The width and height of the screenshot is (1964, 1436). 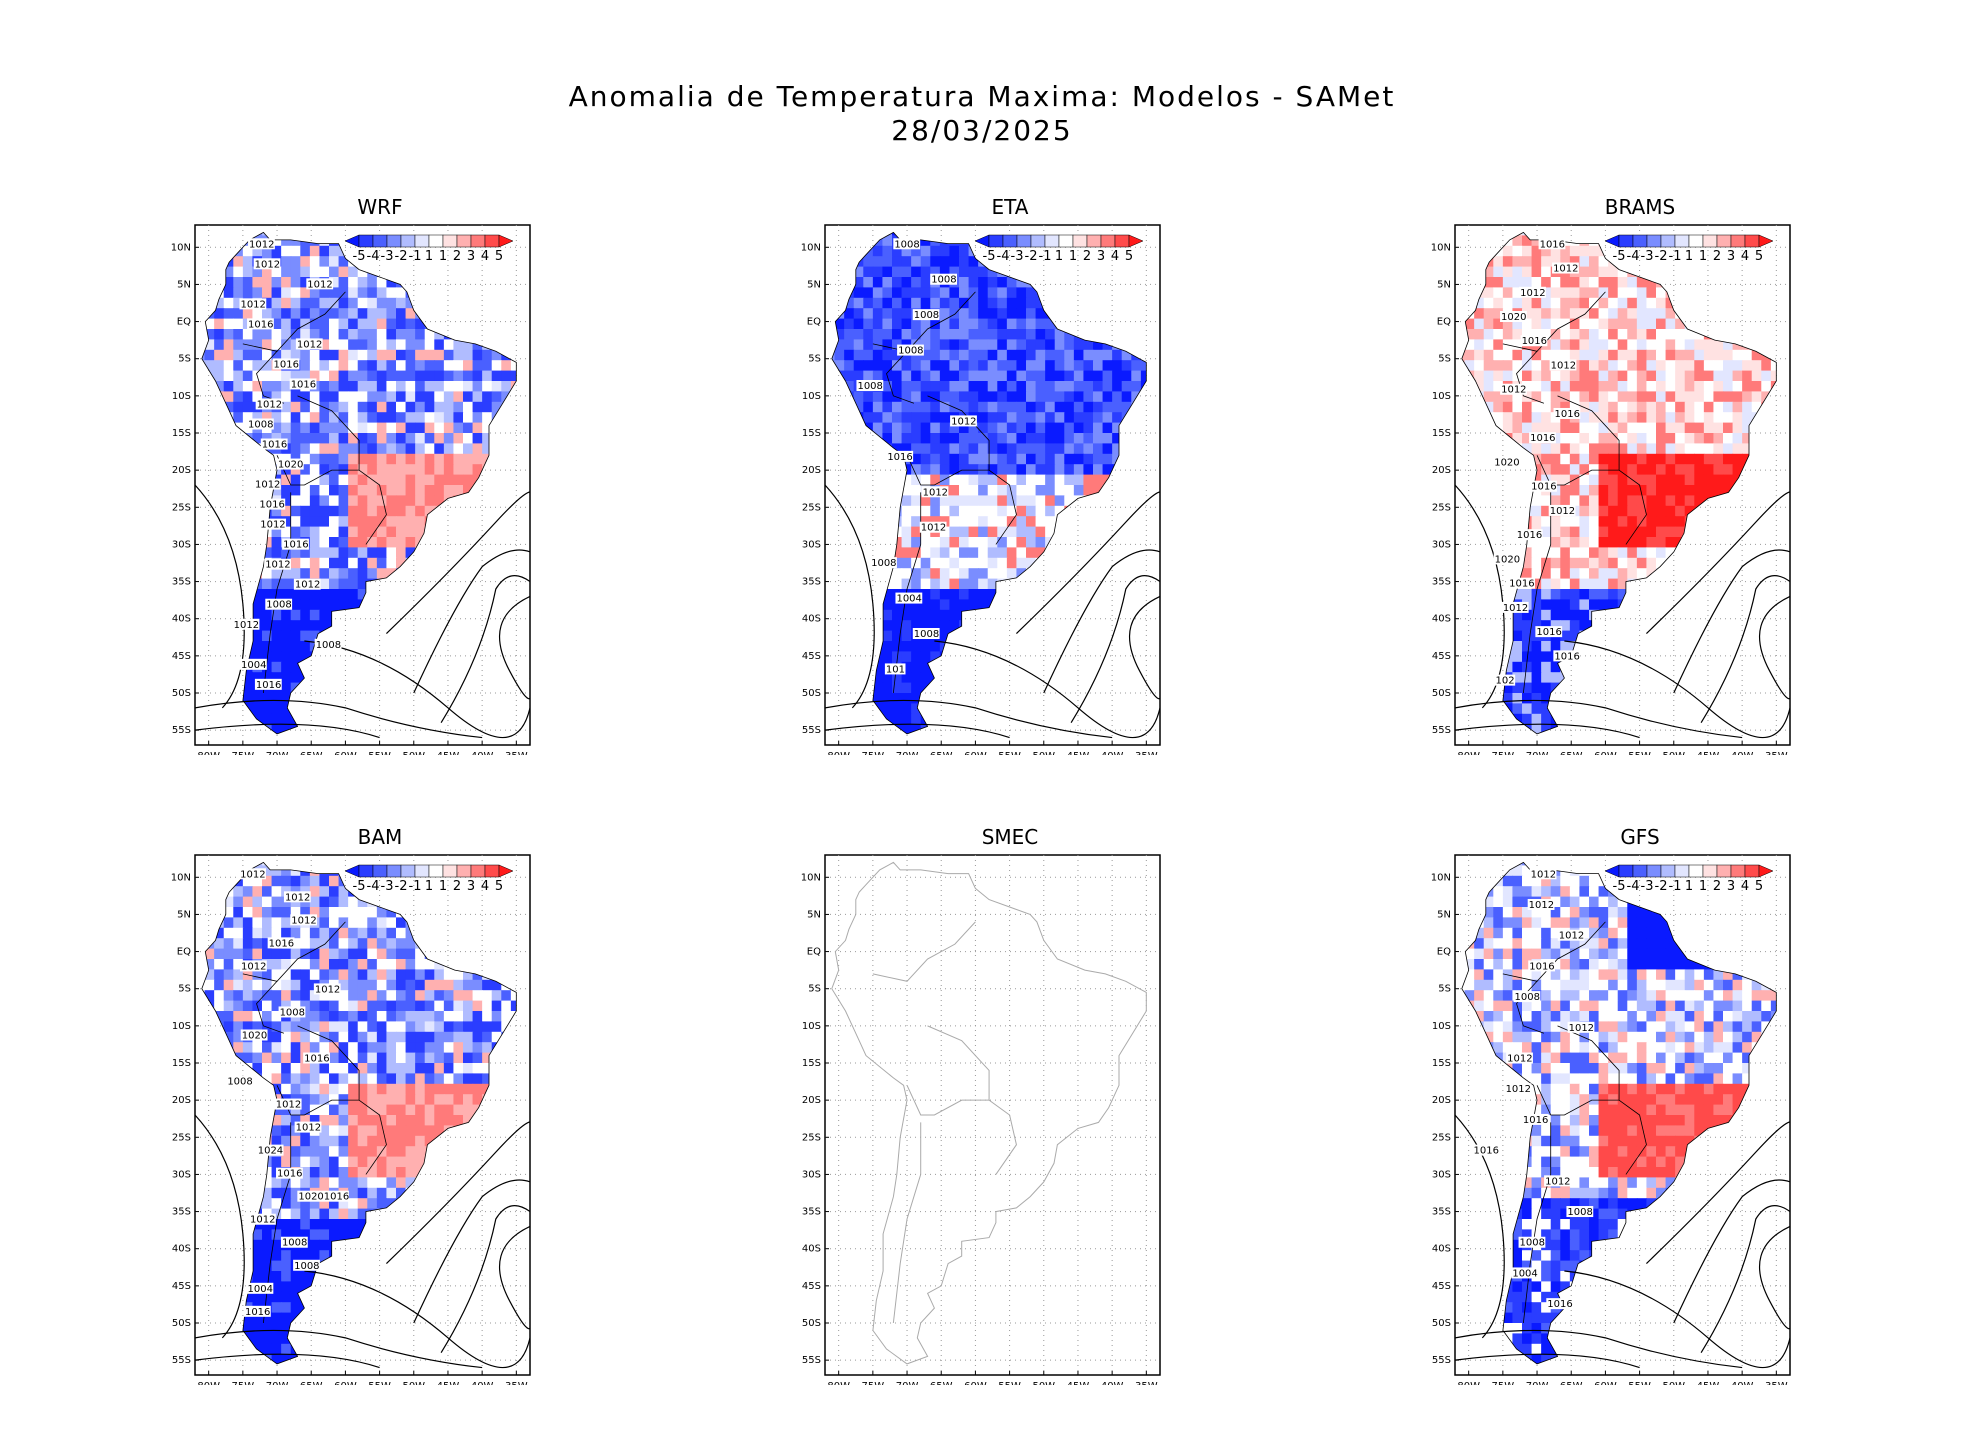 I want to click on lon-tick-label: 45W, so click(x=1708, y=753).